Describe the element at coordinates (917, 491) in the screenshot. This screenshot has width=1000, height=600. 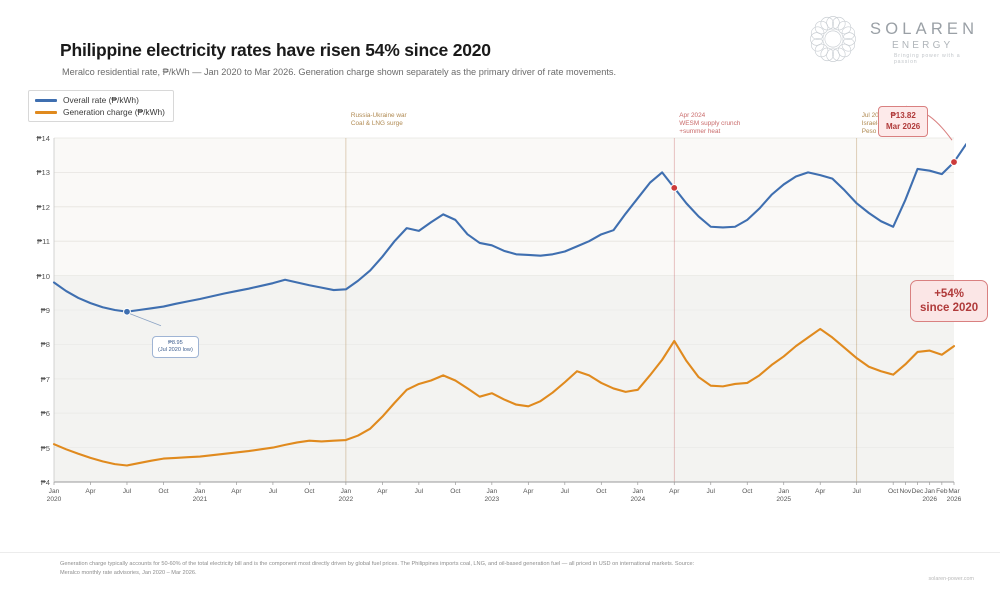
I see `x-axis-tick-label: Dec` at that location.